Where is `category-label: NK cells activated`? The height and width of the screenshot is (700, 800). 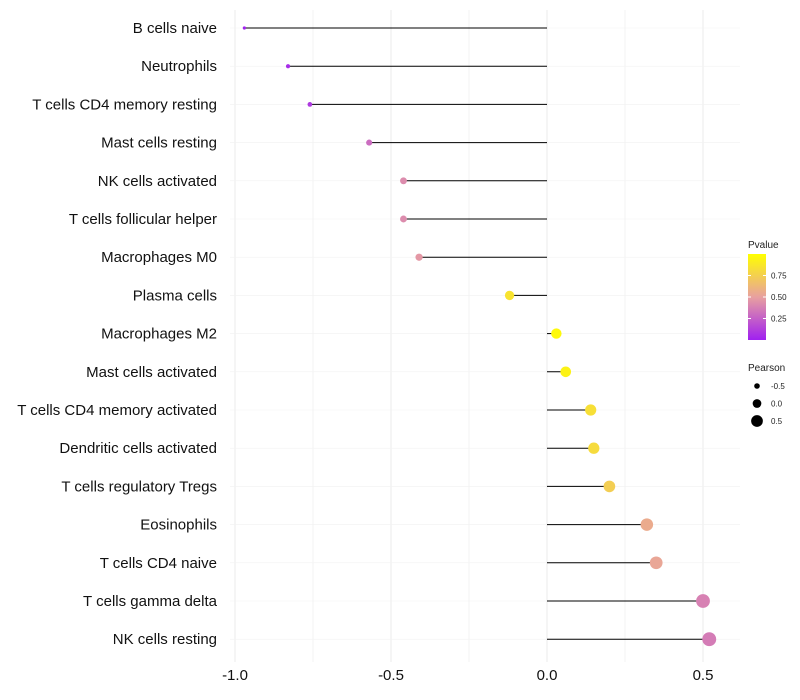
category-label: NK cells activated is located at coordinates (157, 181).